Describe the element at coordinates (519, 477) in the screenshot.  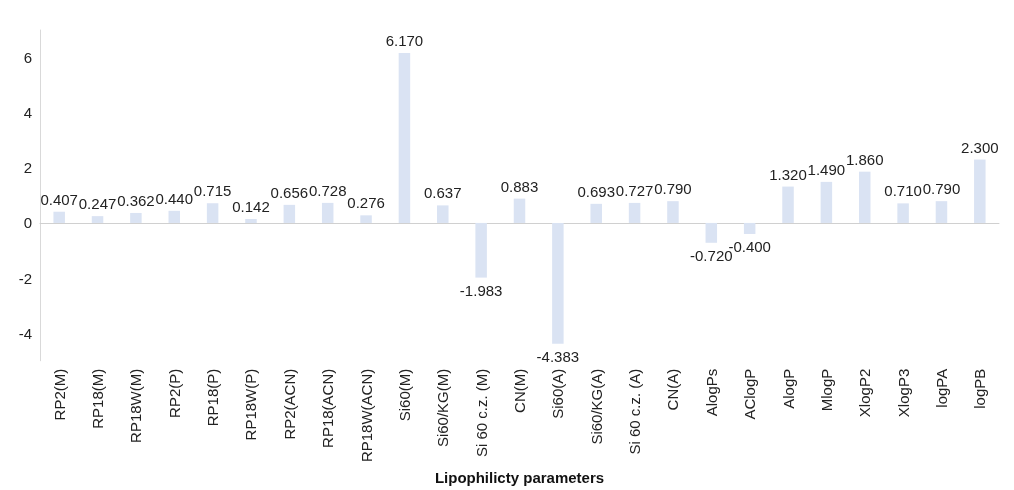
I see `x-axis-title: Lipophilicty parameters` at that location.